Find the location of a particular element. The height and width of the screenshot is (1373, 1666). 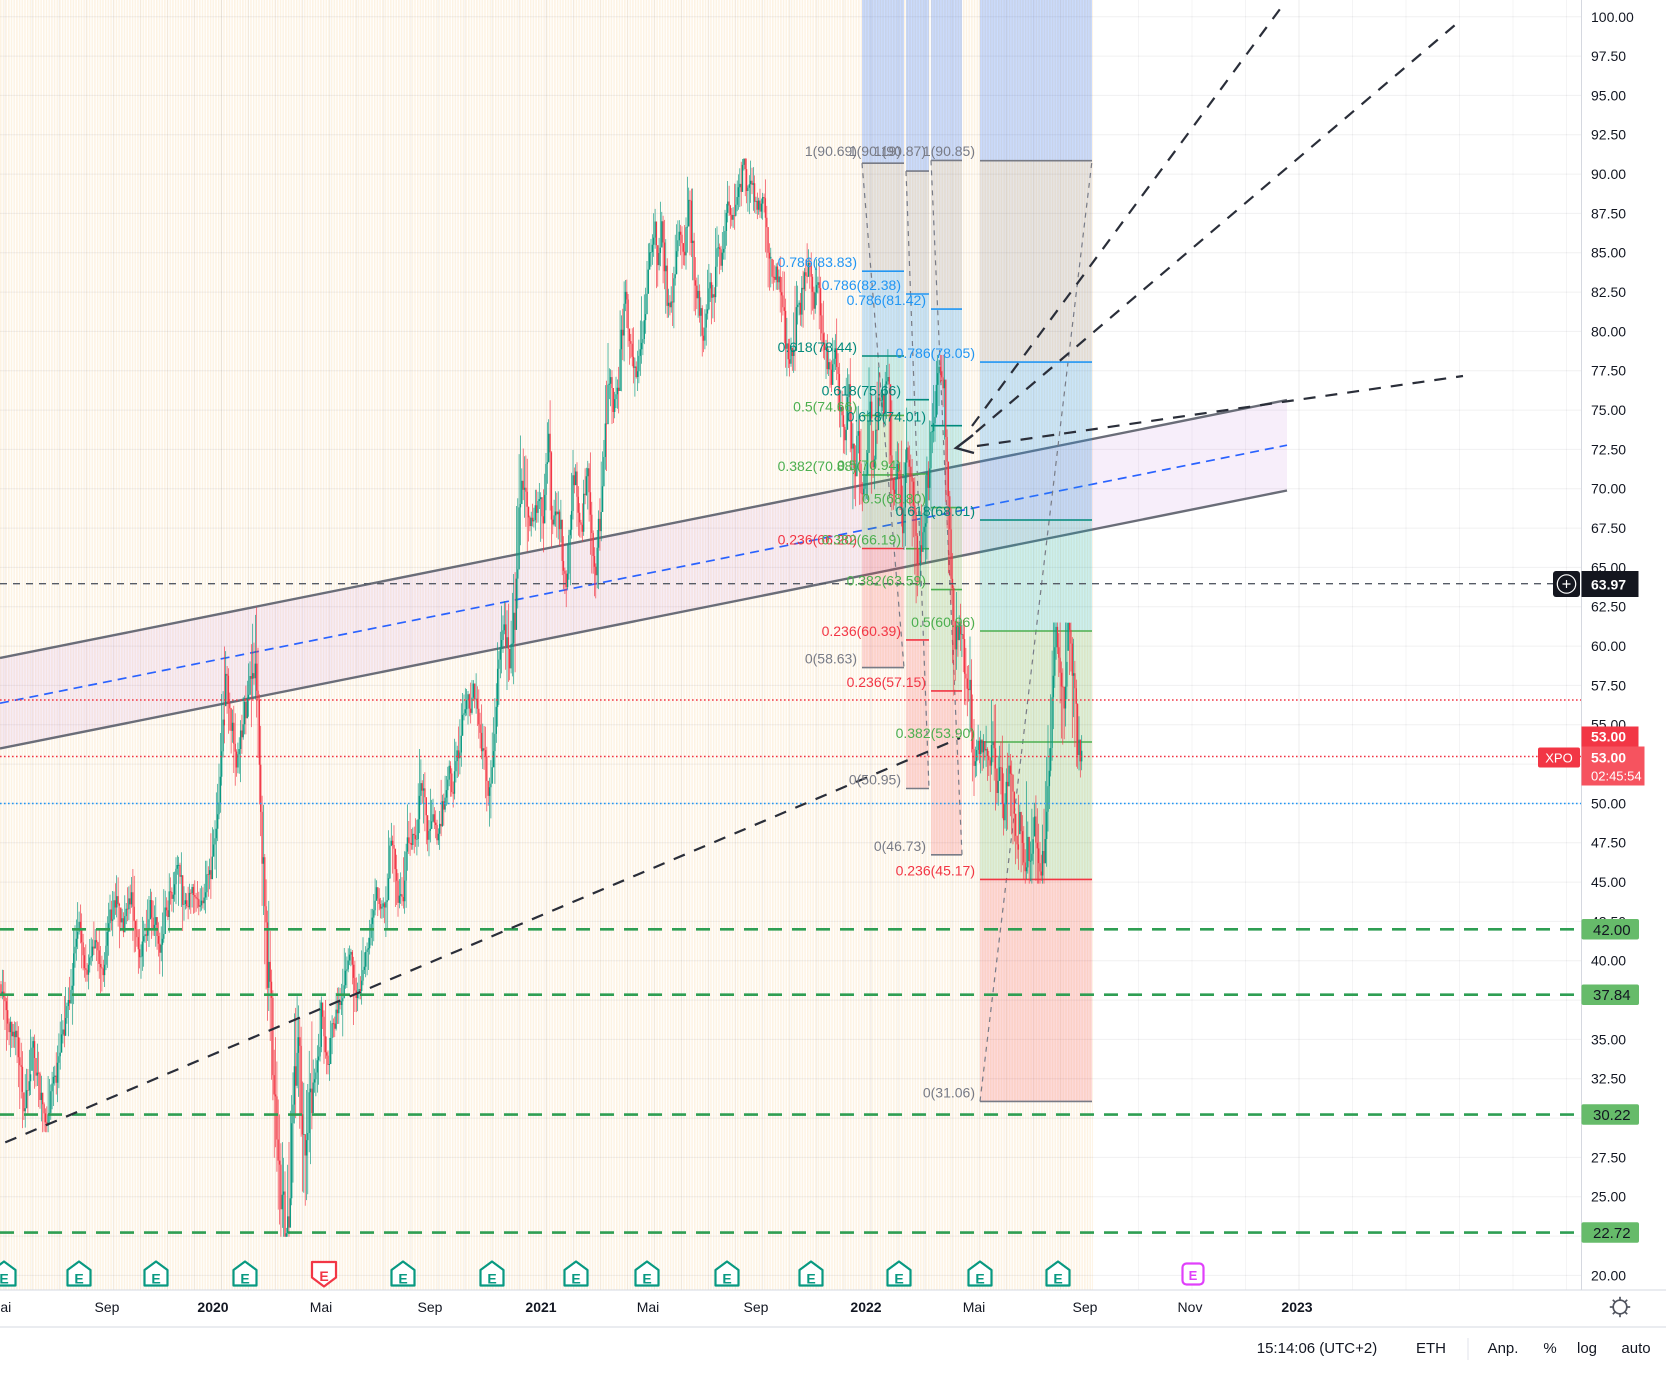

svg-text: 0.618(75.66) is located at coordinates (861, 391).